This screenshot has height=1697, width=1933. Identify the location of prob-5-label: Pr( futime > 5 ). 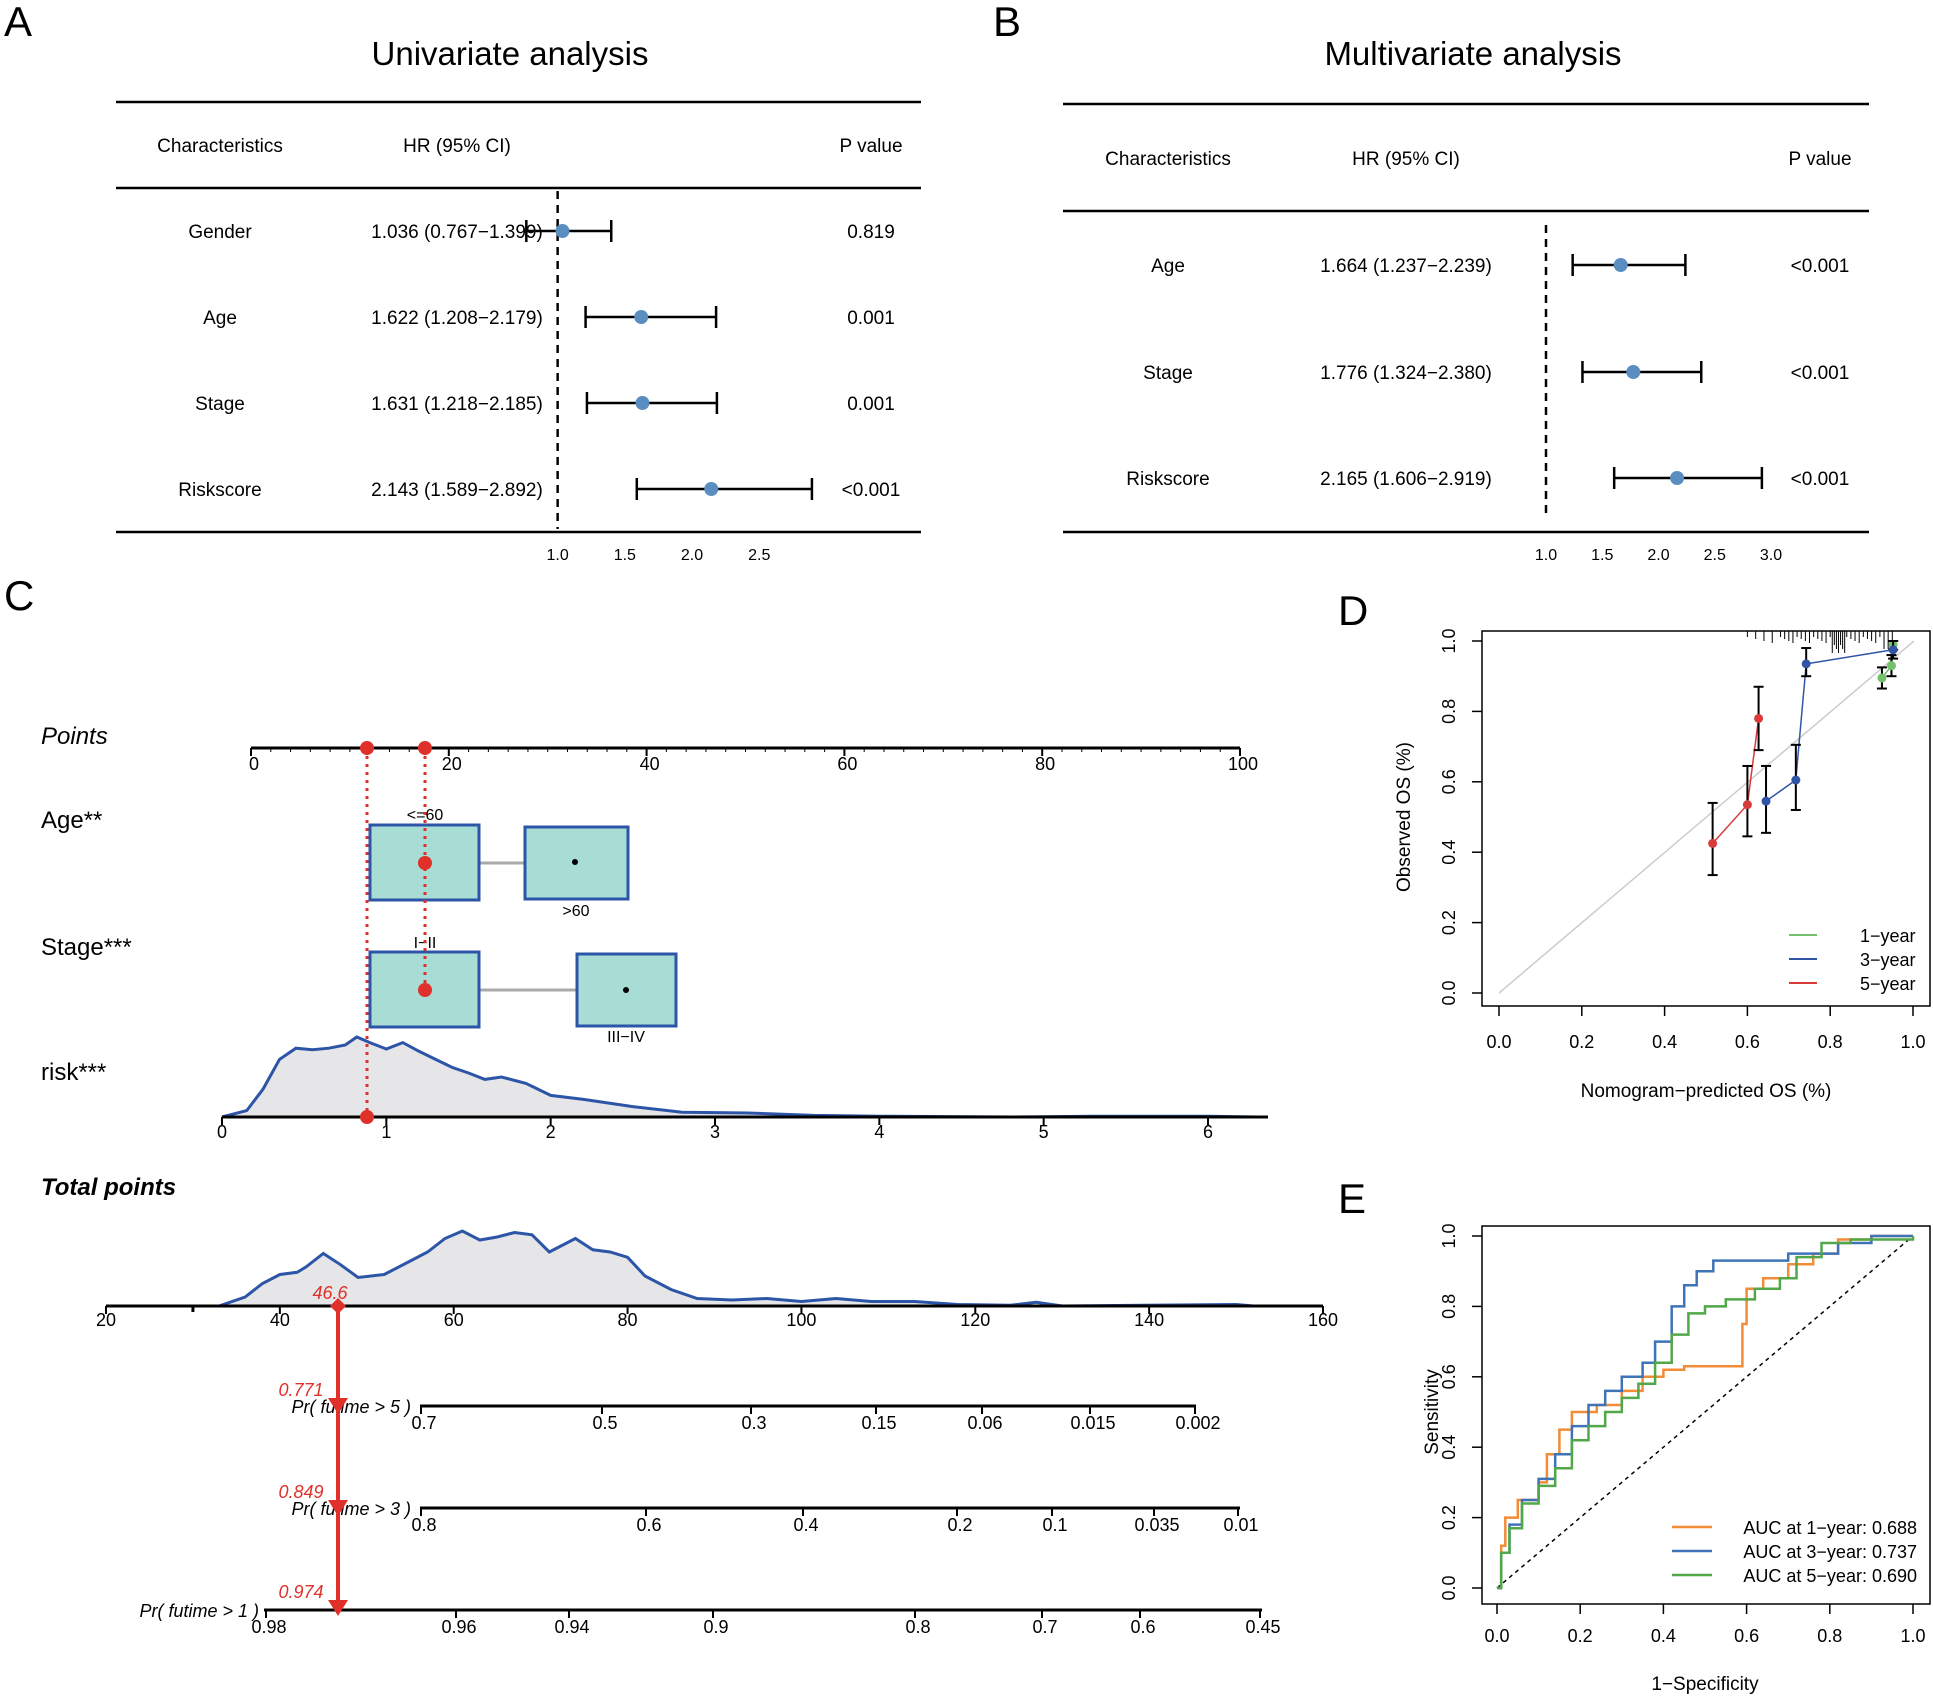
(351, 1407).